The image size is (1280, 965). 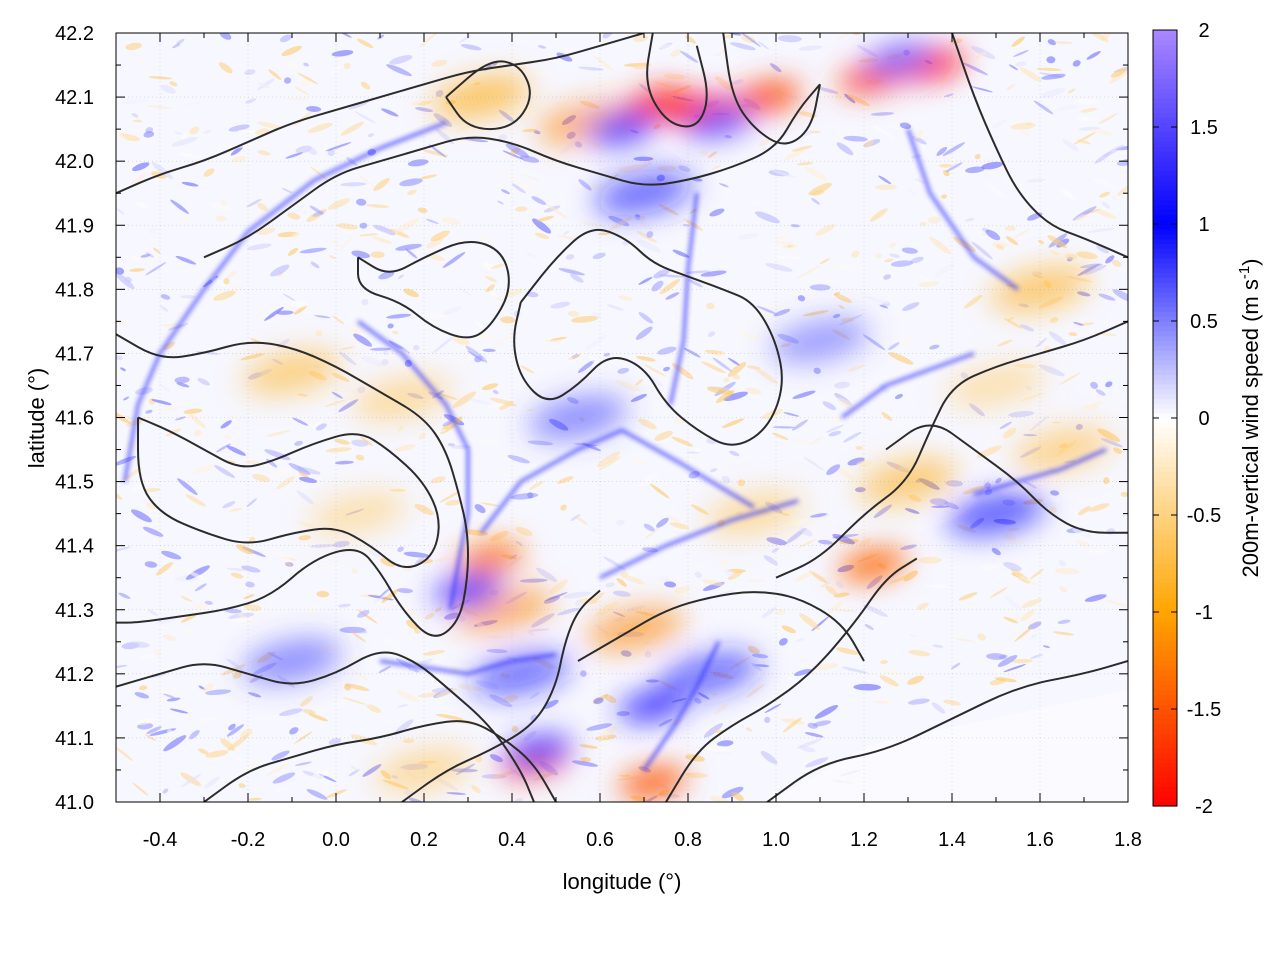 I want to click on colorbar-unit-exponent: -1, so click(x=1244, y=272).